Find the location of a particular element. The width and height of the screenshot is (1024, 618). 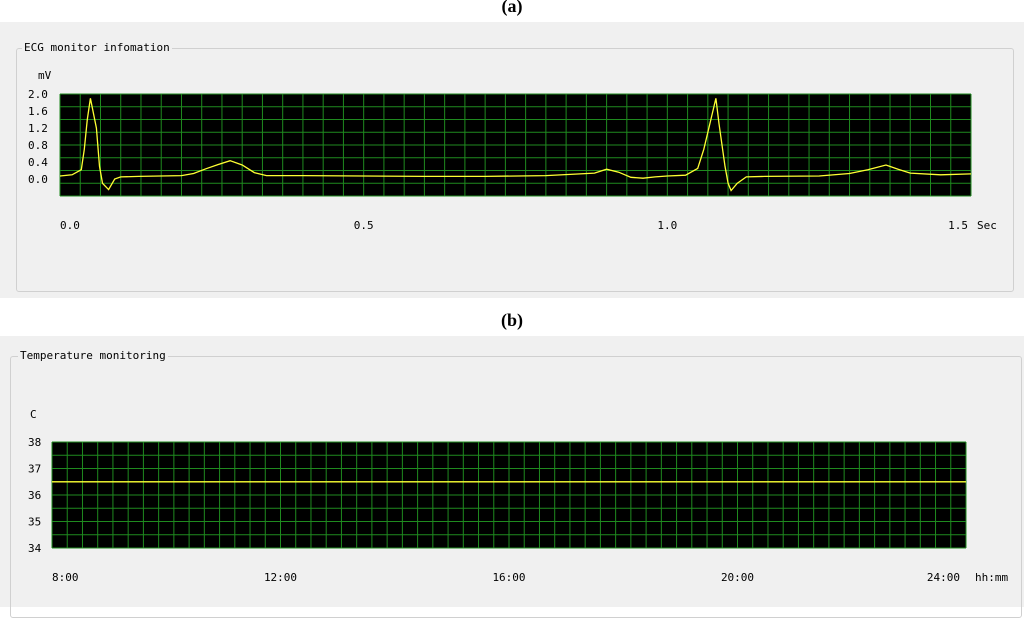

panel-b-letter: (b) is located at coordinates (512, 320).